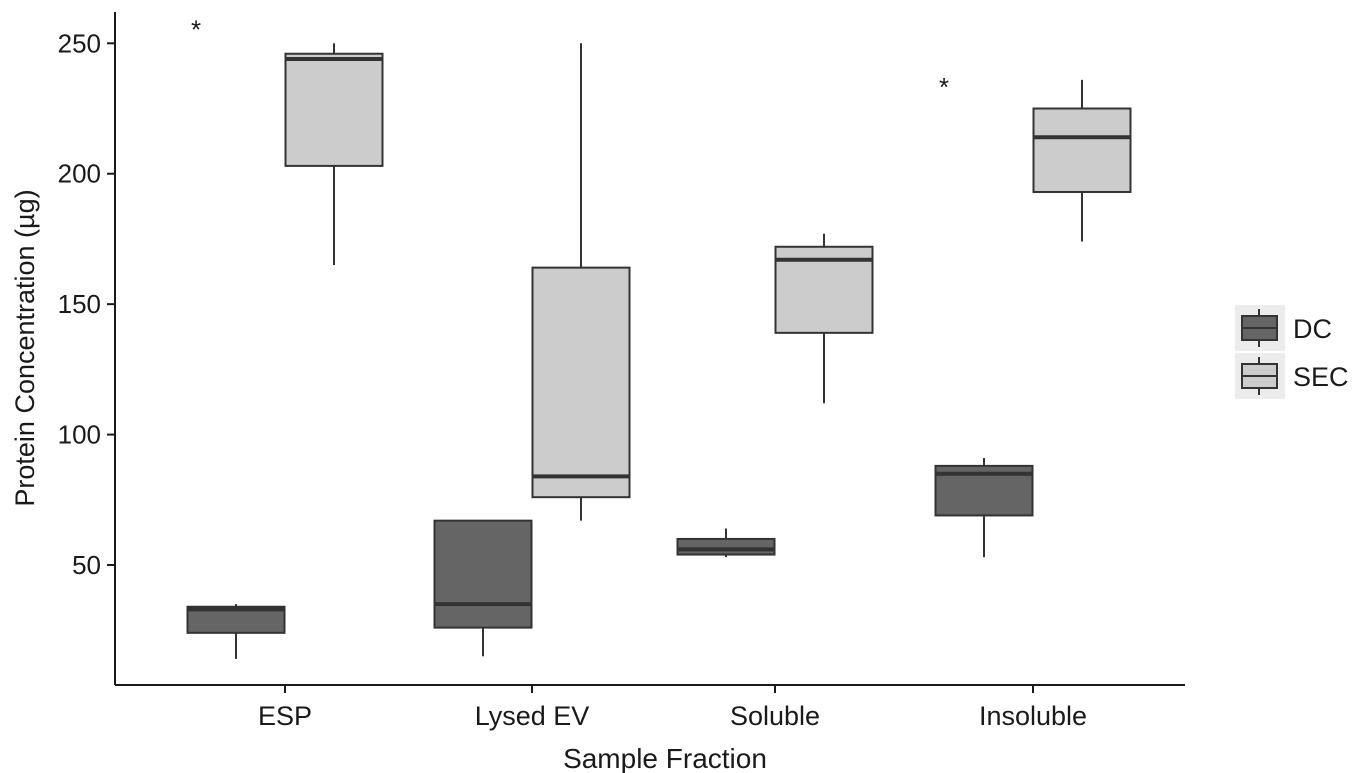  What do you see at coordinates (1292, 376) in the screenshot?
I see `legend-item-sec: SEC` at bounding box center [1292, 376].